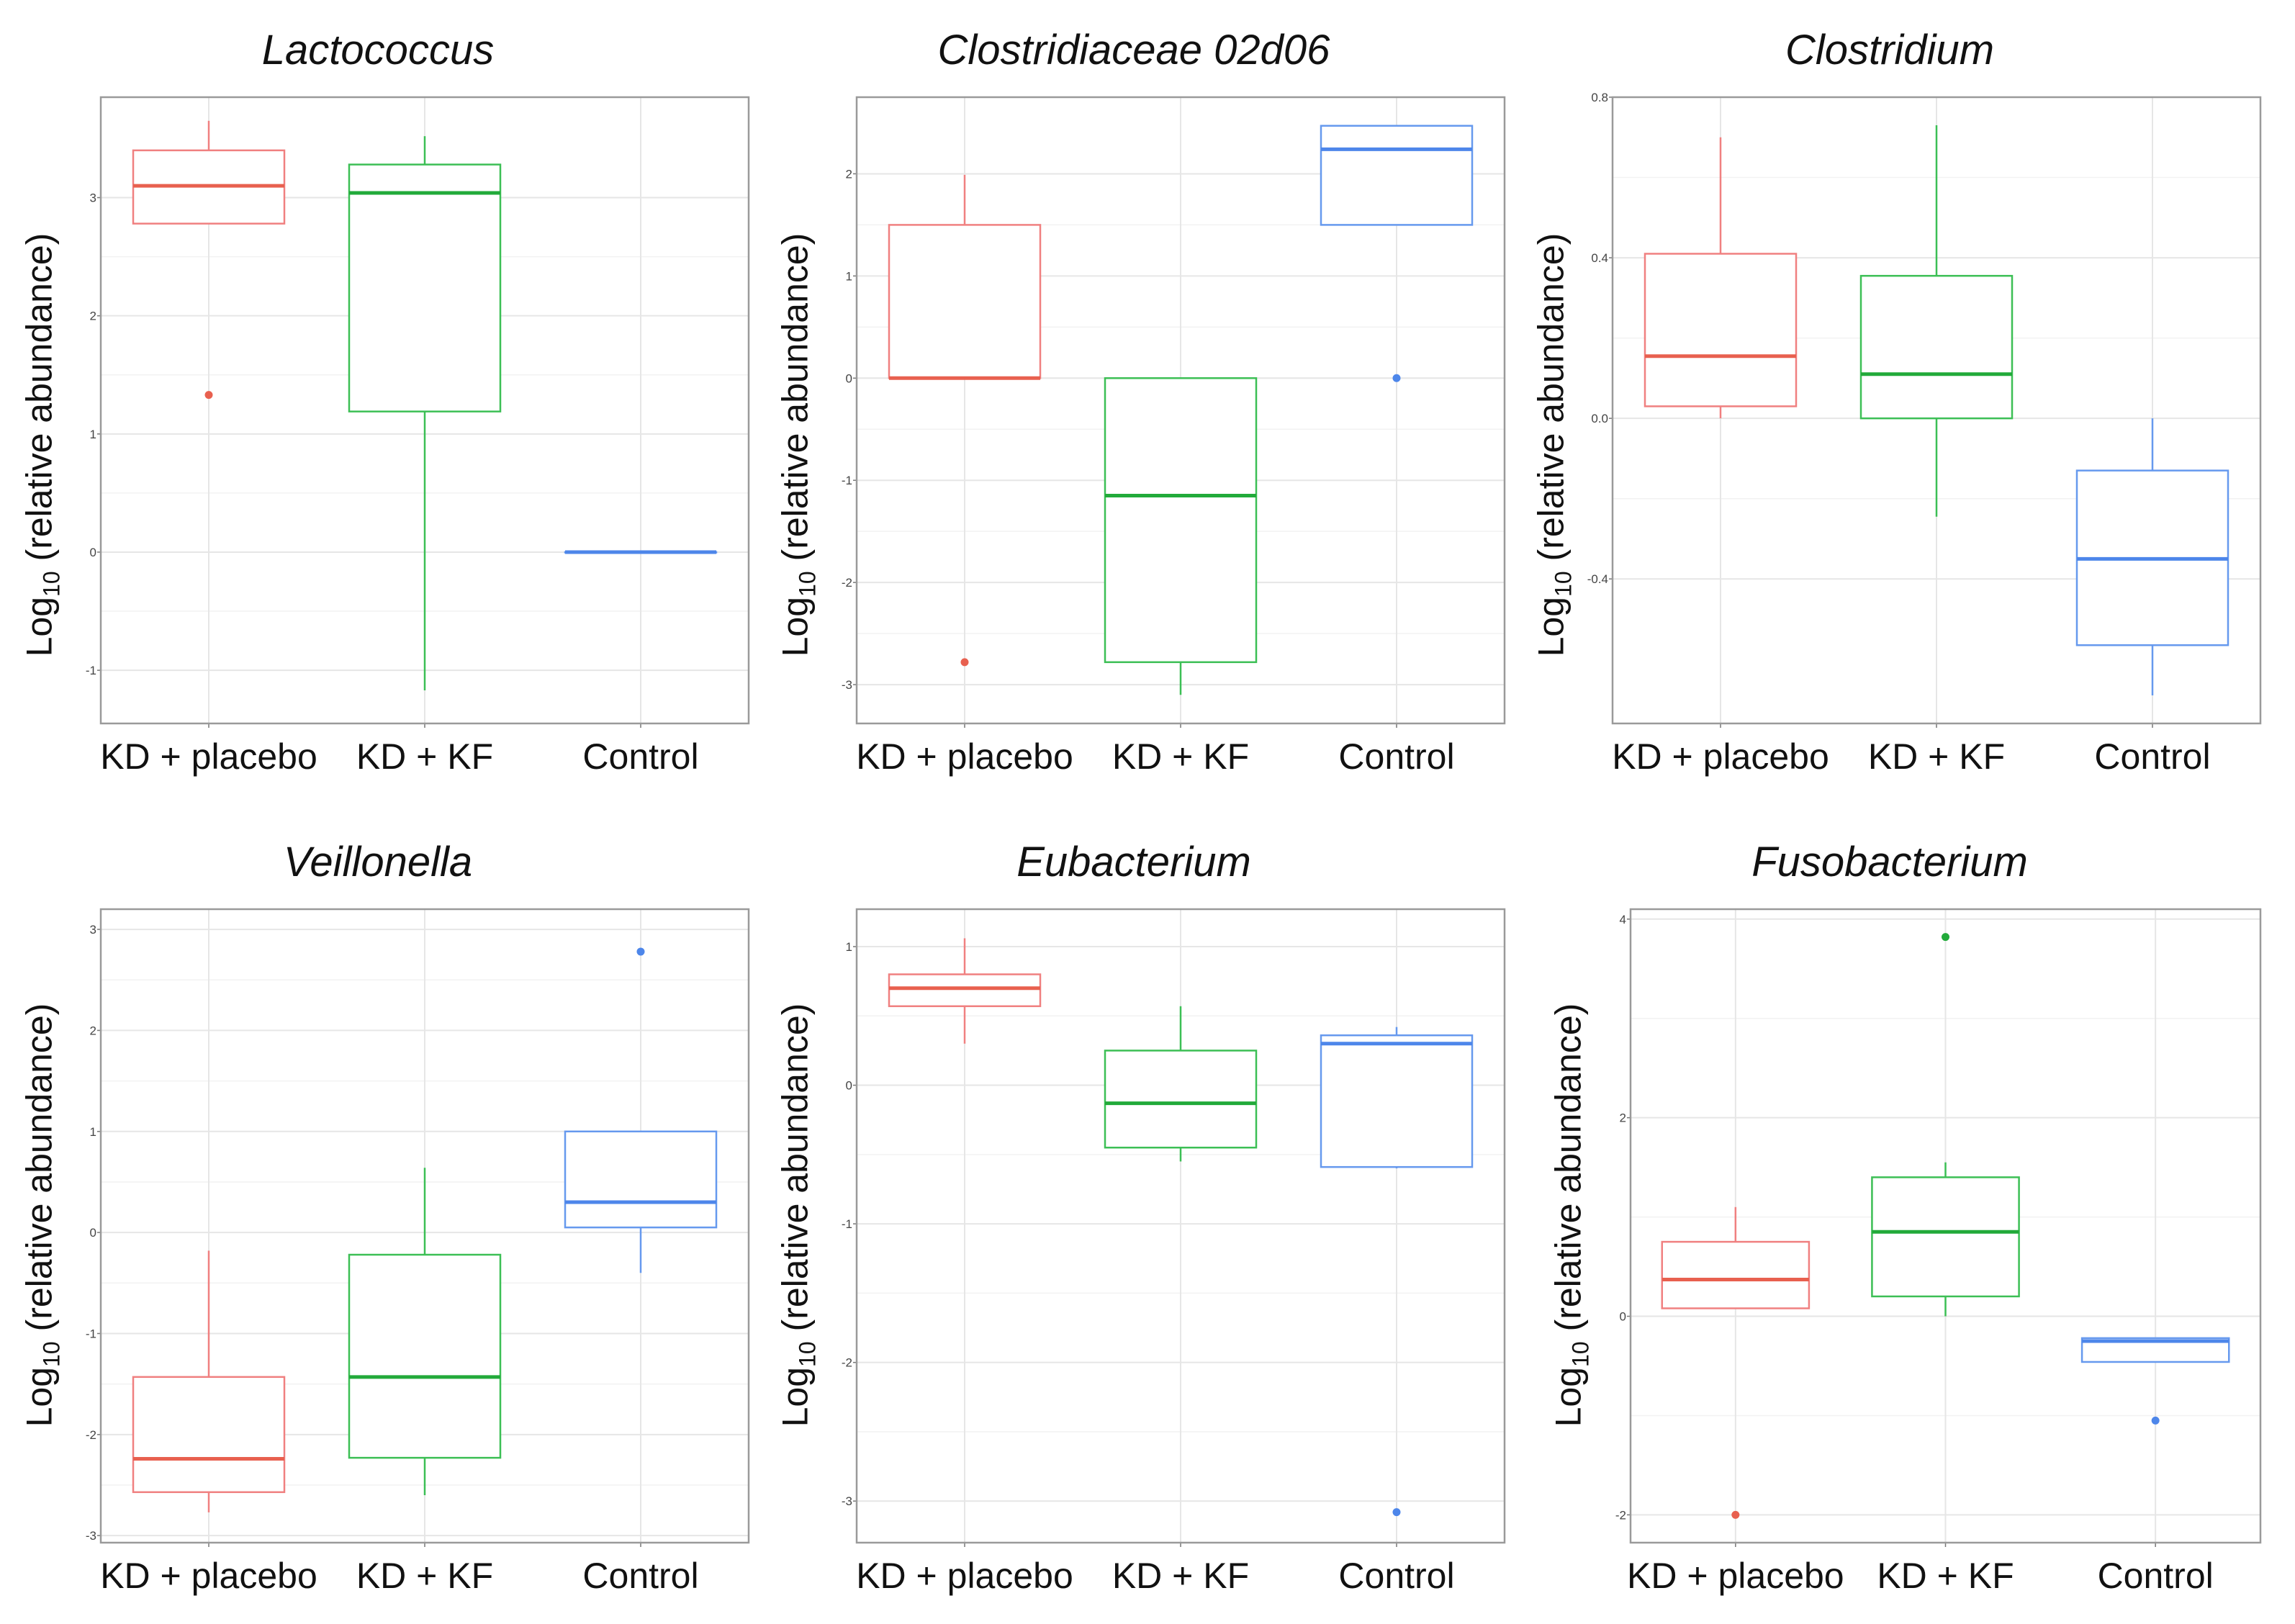 This screenshot has width=2295, height=1624. I want to click on boxplot-lactococcus: -1 0 1 2 3 KD + placebo KD + KF Control, so click(418, 436).